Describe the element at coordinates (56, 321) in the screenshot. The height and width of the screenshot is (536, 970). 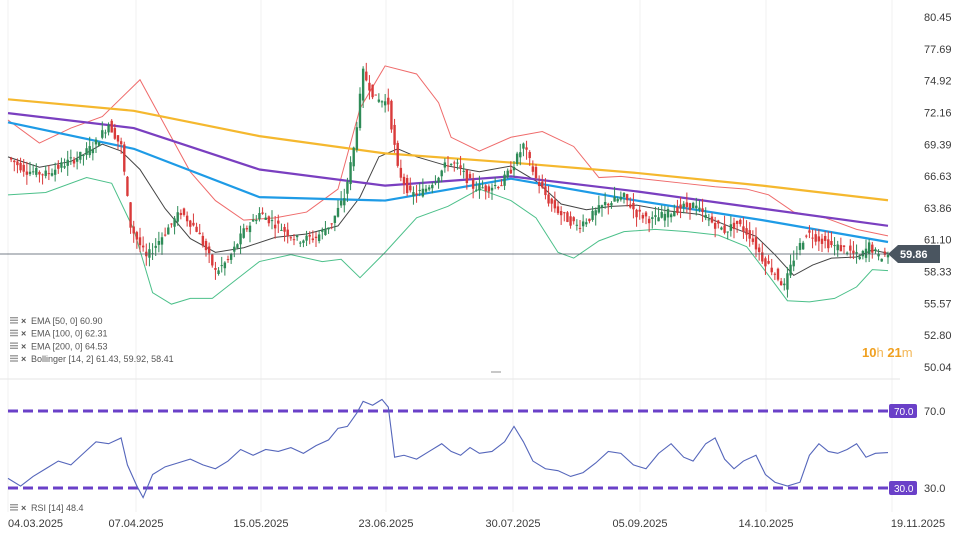
I see `legend-row: × EMA [50, 0] 60.90` at that location.